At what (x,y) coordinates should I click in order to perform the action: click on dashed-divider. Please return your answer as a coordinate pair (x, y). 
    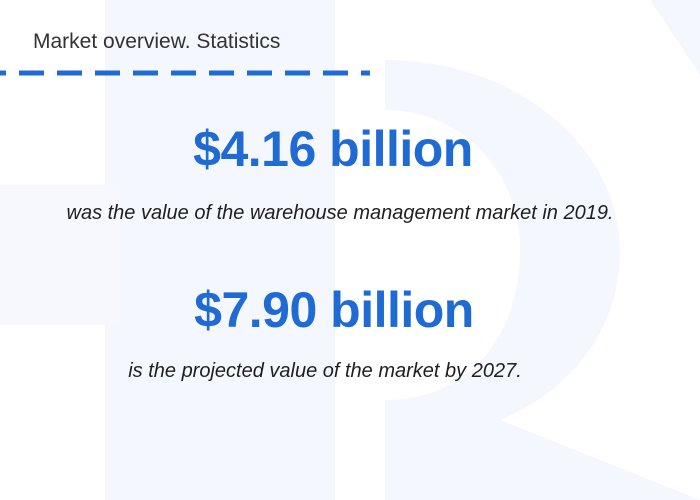
    Looking at the image, I should click on (185, 73).